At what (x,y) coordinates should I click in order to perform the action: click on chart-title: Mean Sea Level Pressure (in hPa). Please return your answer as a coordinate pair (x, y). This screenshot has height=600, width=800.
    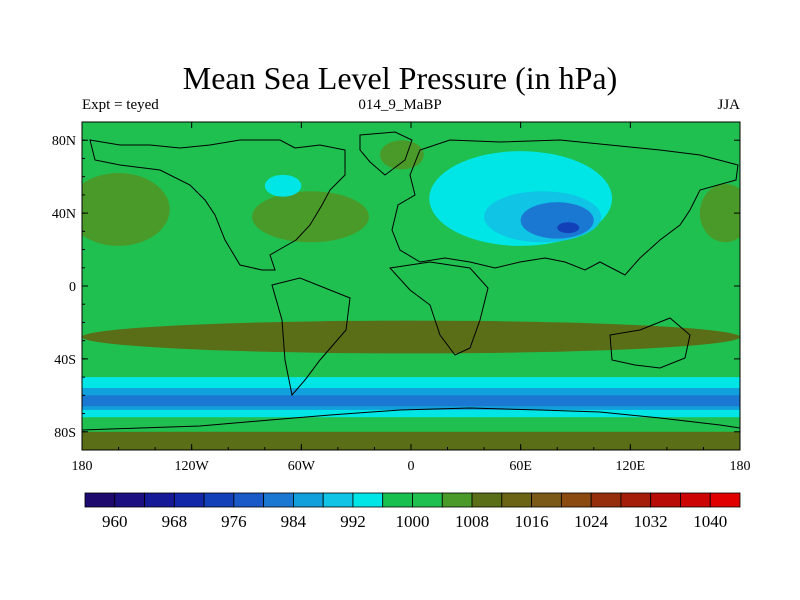
    Looking at the image, I should click on (400, 78).